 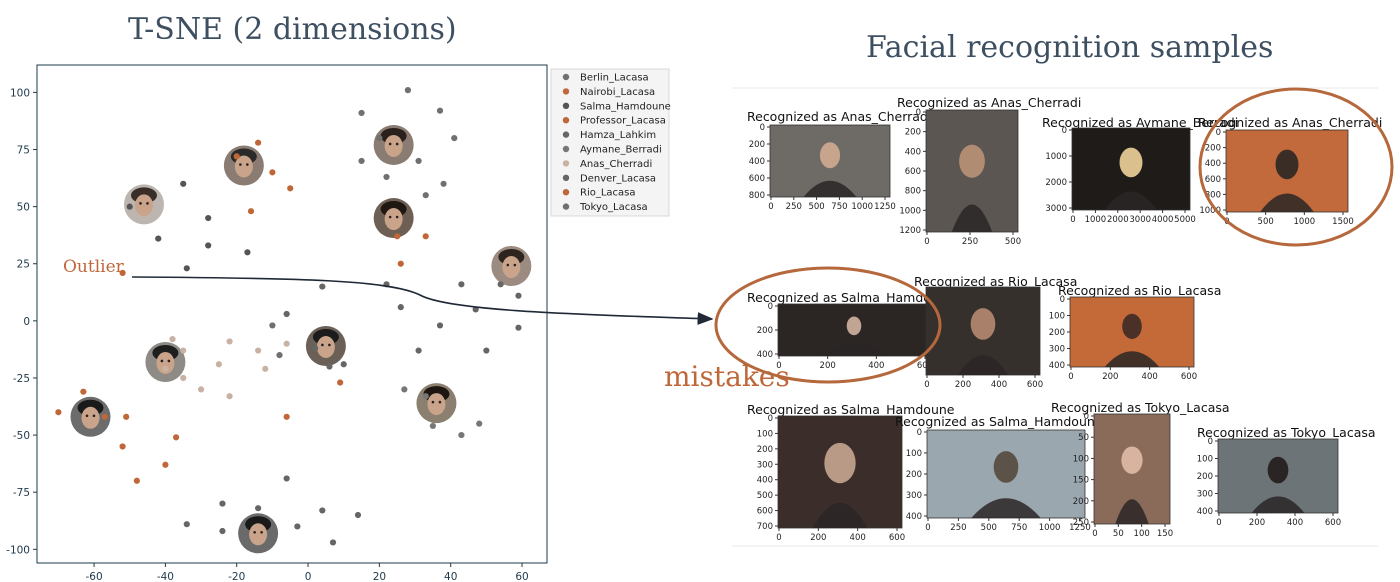 I want to click on sample-title: Recognized as Salma_Hamdoune, so click(x=999, y=421).